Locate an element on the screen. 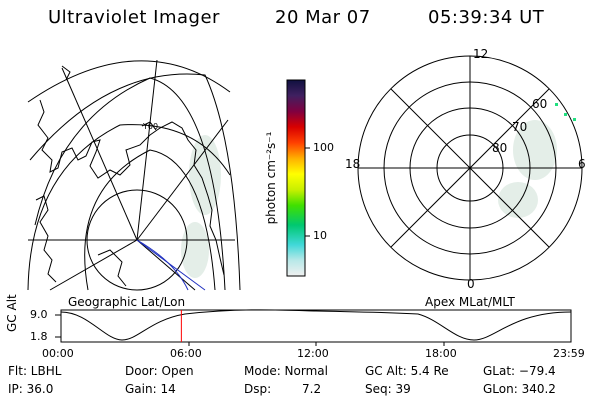 This screenshot has height=400, width=600. time-tick-0600: 06:00 is located at coordinates (186, 353).